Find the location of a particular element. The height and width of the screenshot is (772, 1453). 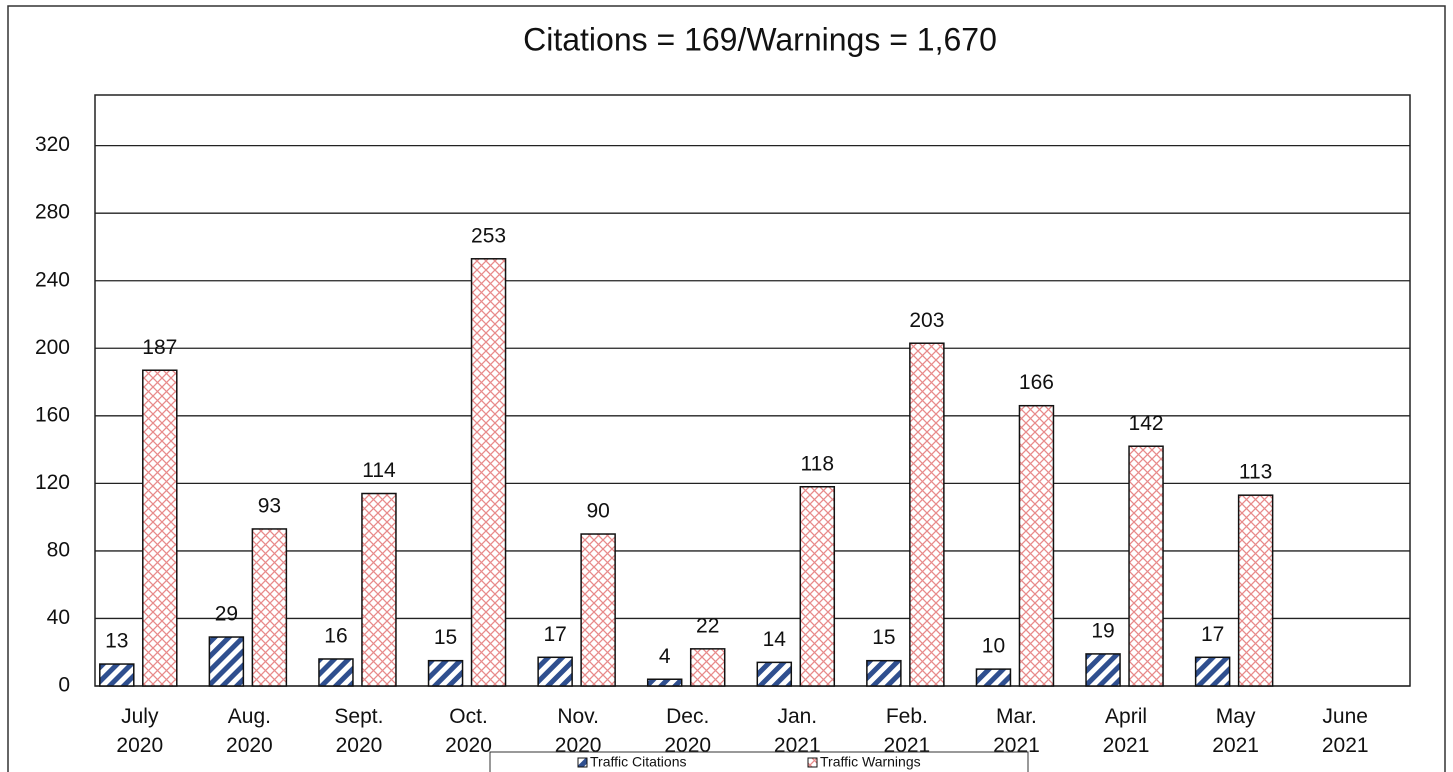

chart-title: Citations = 169/Warnings = 1,670 is located at coordinates (760, 39).